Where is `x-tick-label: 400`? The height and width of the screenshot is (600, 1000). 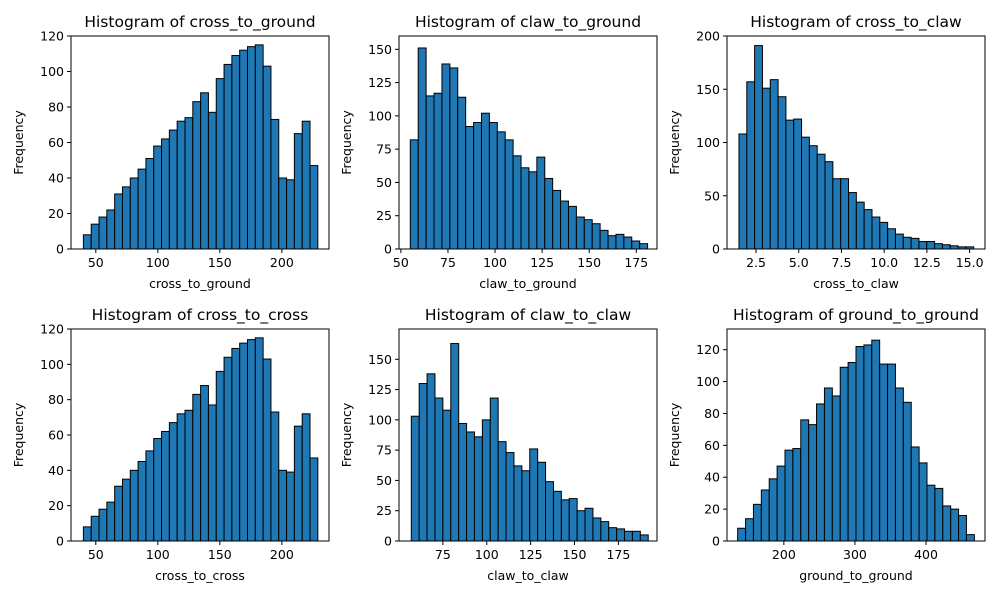
x-tick-label: 400 is located at coordinates (926, 554).